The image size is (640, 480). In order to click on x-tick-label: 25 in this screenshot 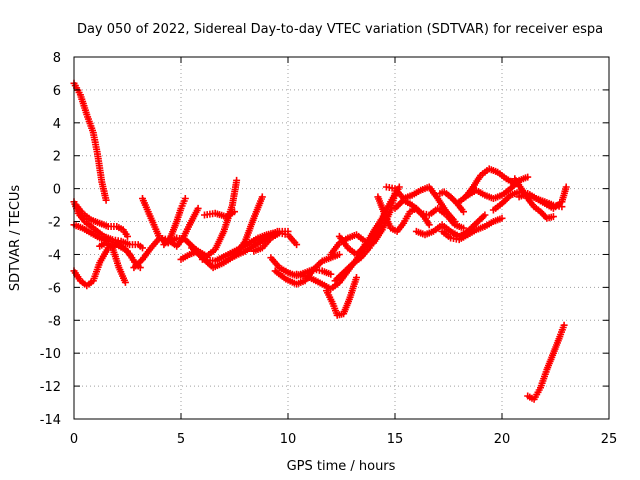, I will do `click(609, 439)`.